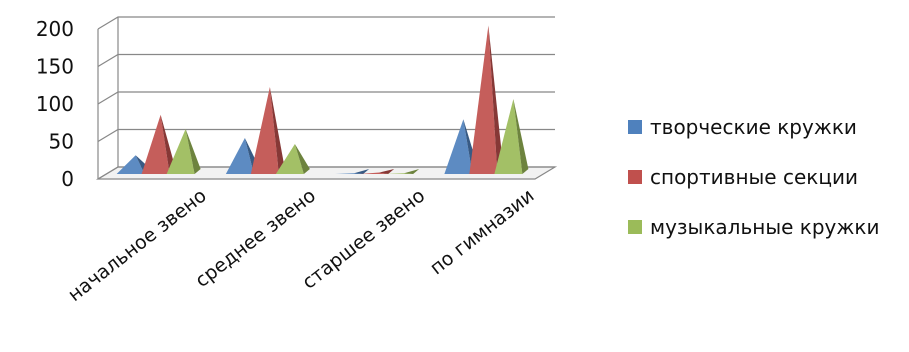  Describe the element at coordinates (55, 67) in the screenshot. I see `y-tick-label: 150` at that location.